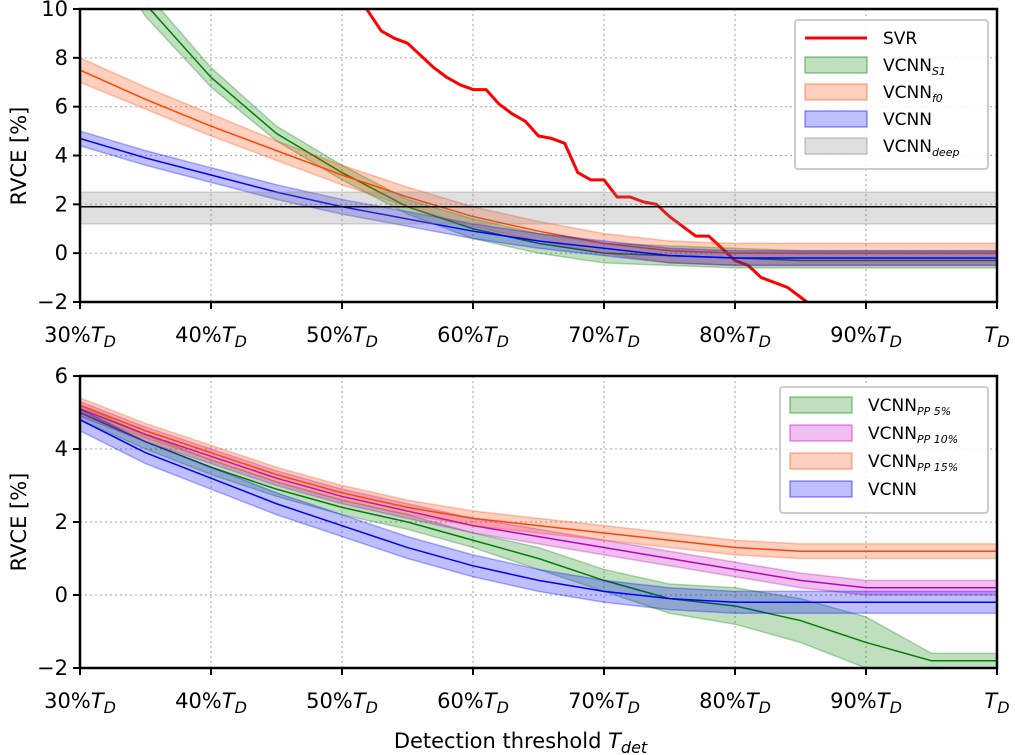 This screenshot has height=755, width=1015. Describe the element at coordinates (913, 463) in the screenshot. I see `legend-label-vcnn_pp15: VCNNPP 15%` at that location.